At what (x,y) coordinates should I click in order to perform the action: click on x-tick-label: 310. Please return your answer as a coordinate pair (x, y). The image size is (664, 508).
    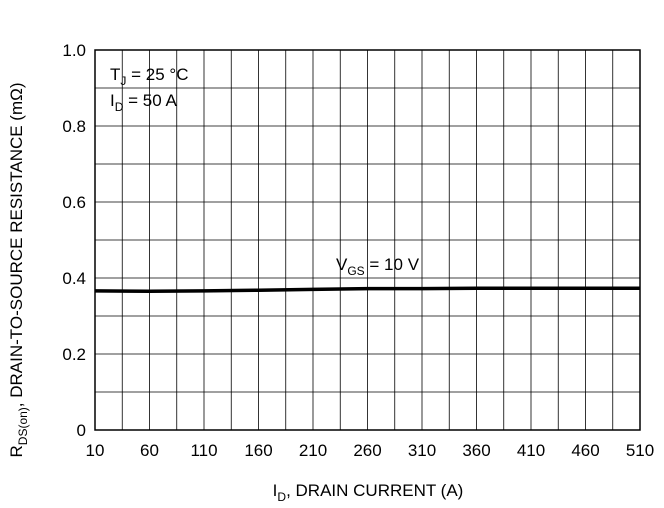
    Looking at the image, I should click on (422, 450).